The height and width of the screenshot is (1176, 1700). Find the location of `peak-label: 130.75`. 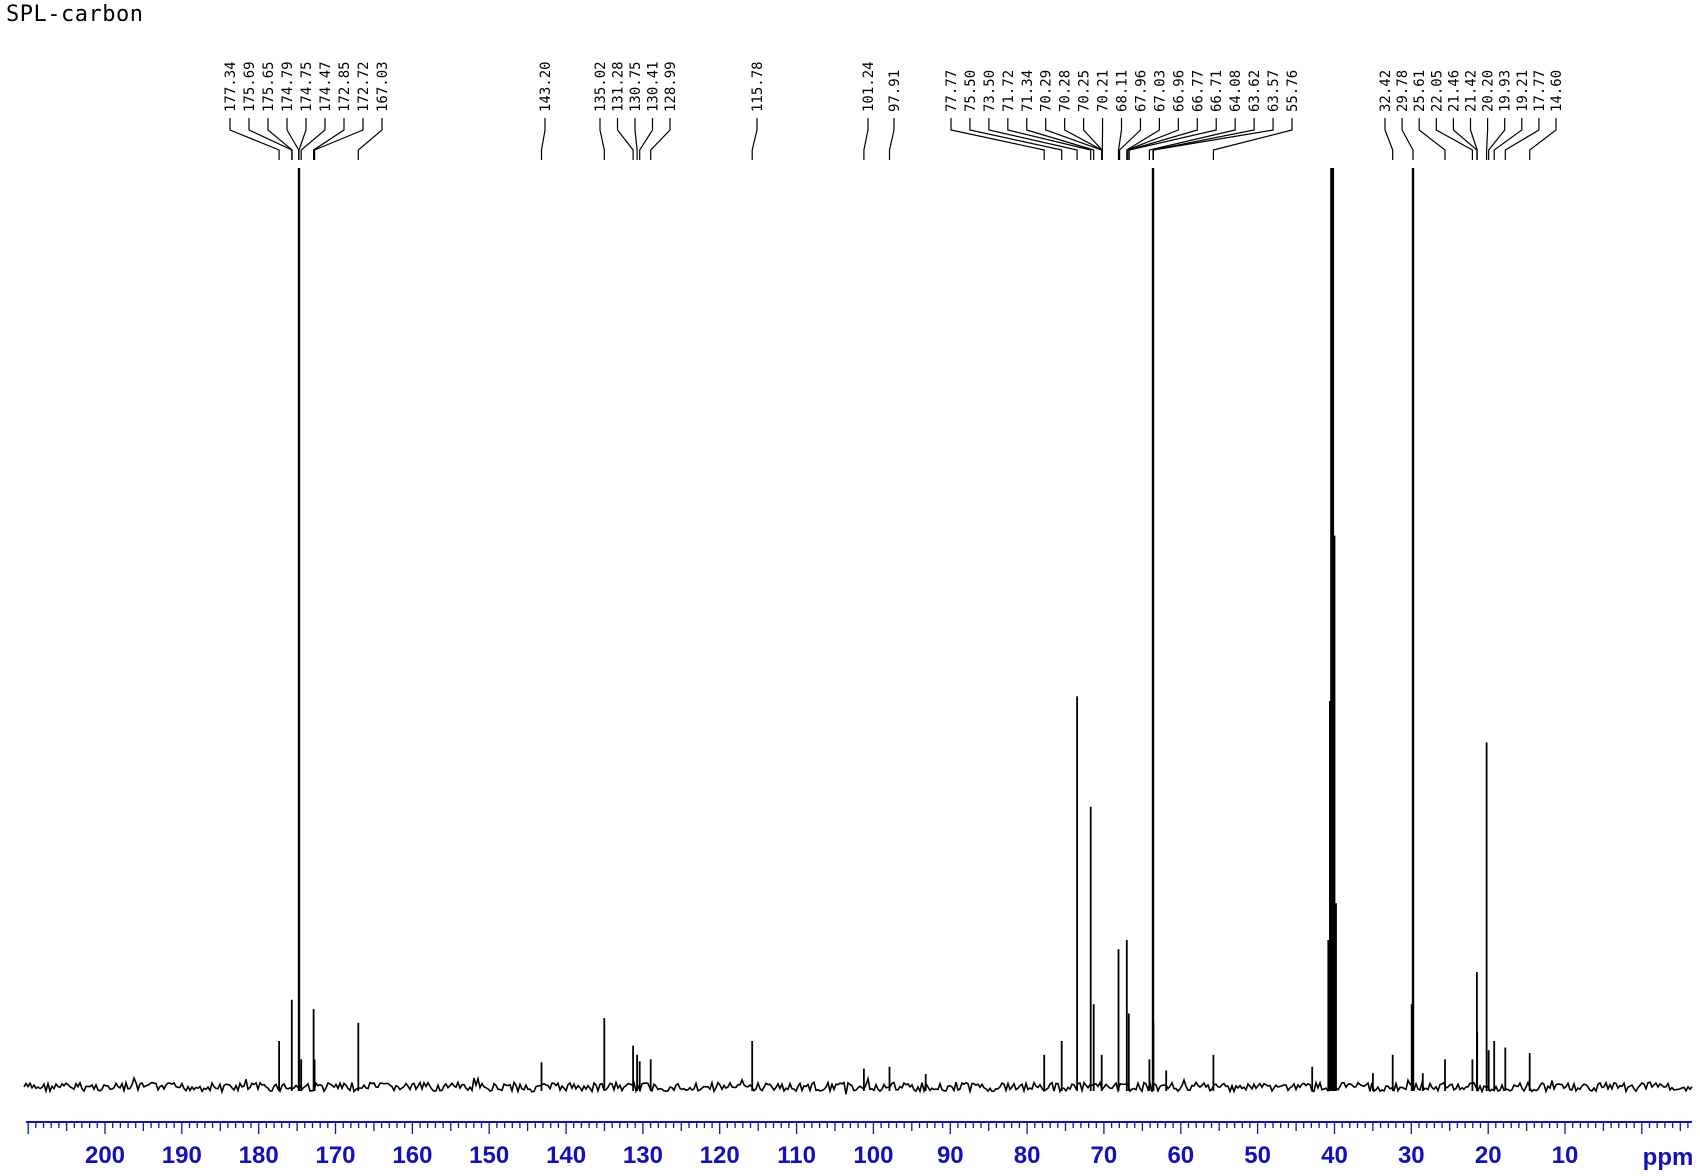

peak-label: 130.75 is located at coordinates (636, 86).